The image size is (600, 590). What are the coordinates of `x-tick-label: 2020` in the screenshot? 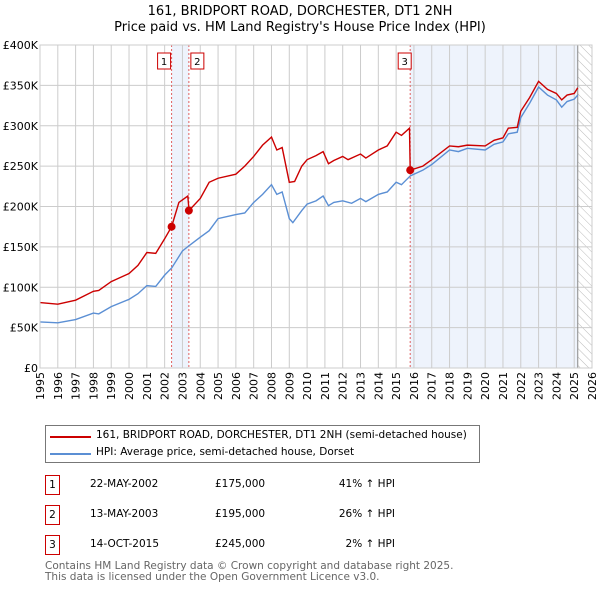 It's located at (485, 386).